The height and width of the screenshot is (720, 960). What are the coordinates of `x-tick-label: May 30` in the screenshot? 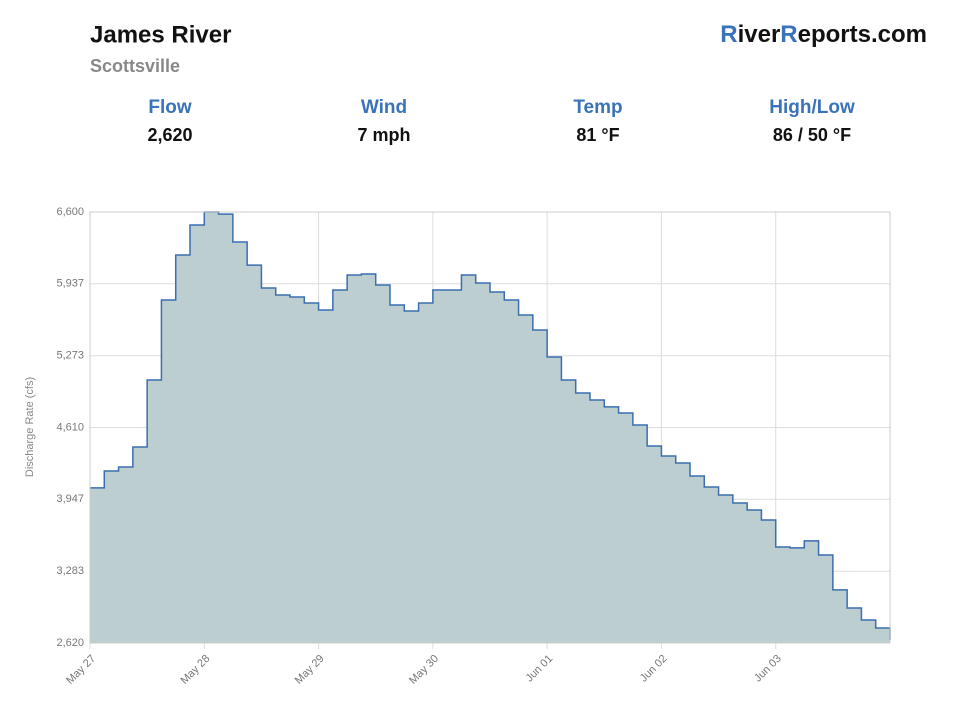 It's located at (424, 670).